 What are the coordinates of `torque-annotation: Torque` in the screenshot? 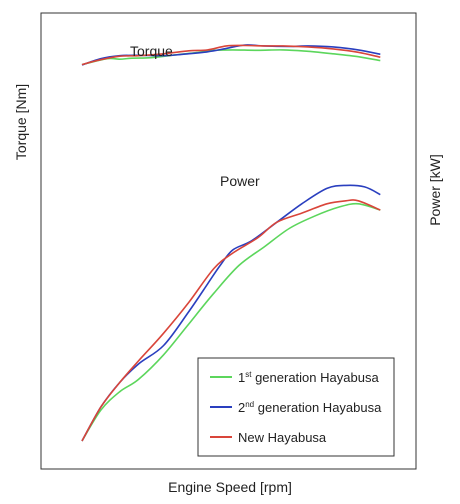 It's located at (151, 51).